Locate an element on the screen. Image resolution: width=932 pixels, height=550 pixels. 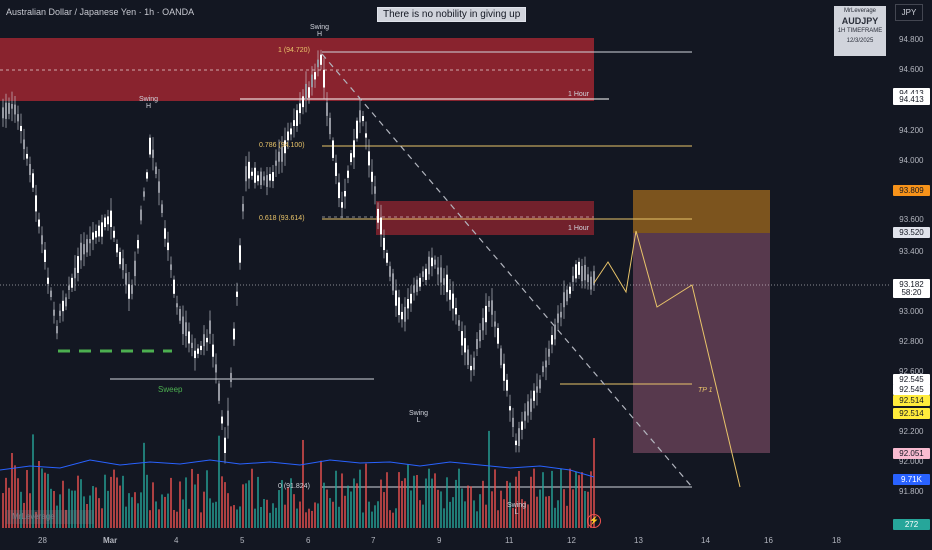
supply-zone-mid is located at coordinates (485, 218).